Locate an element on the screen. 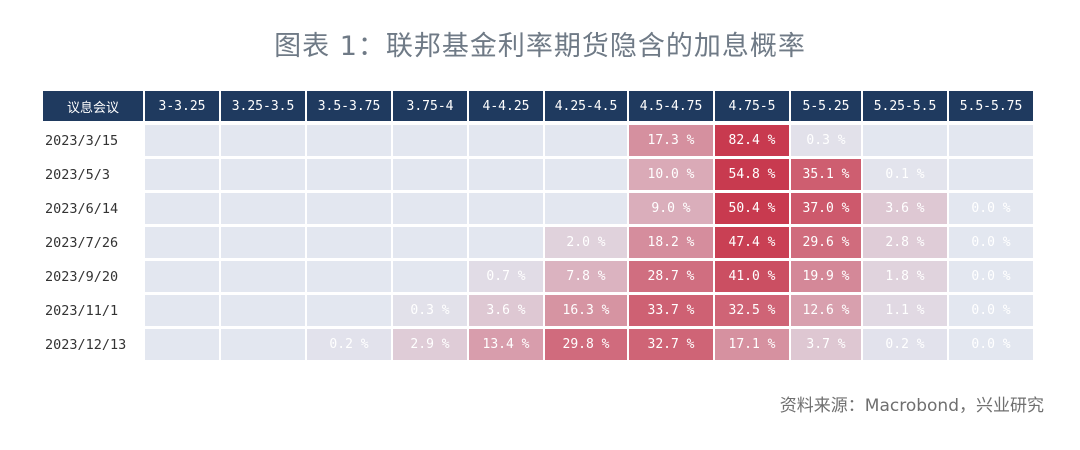  table-row: 2023/6/14 9.0 % 50.4 % 37.0 % 3.6 % 0.0 % is located at coordinates (538, 209).